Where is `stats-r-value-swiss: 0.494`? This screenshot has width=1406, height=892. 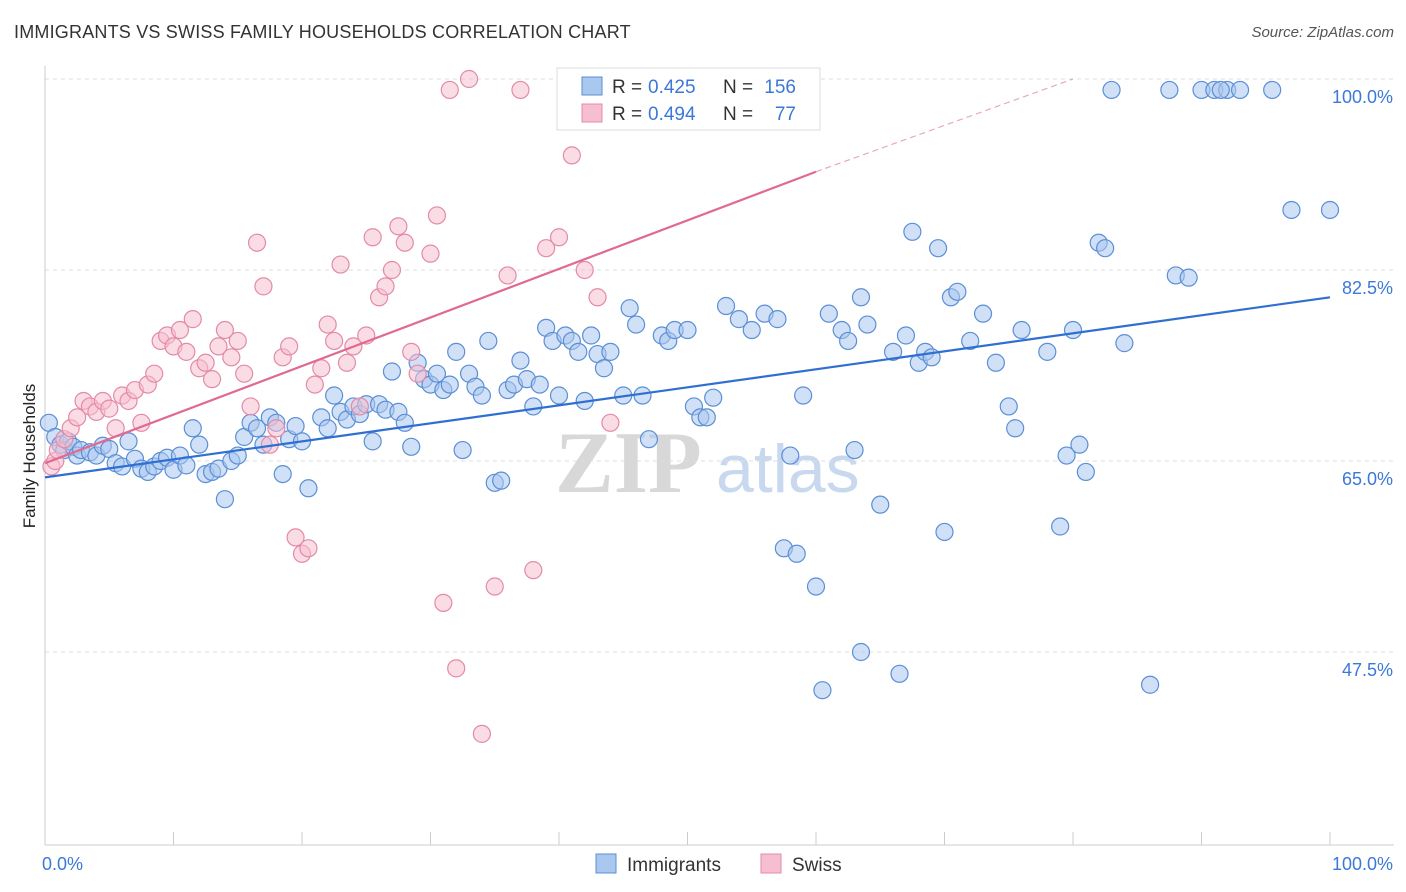
stats-r-value-swiss: 0.494 is located at coordinates (672, 114).